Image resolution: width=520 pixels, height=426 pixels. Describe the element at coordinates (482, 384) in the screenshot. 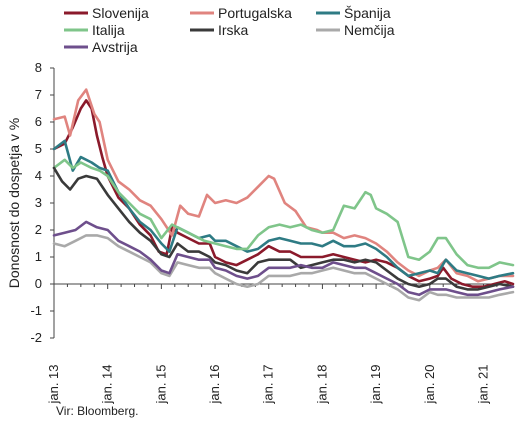

I see `x-tick-label: jan. 21` at that location.